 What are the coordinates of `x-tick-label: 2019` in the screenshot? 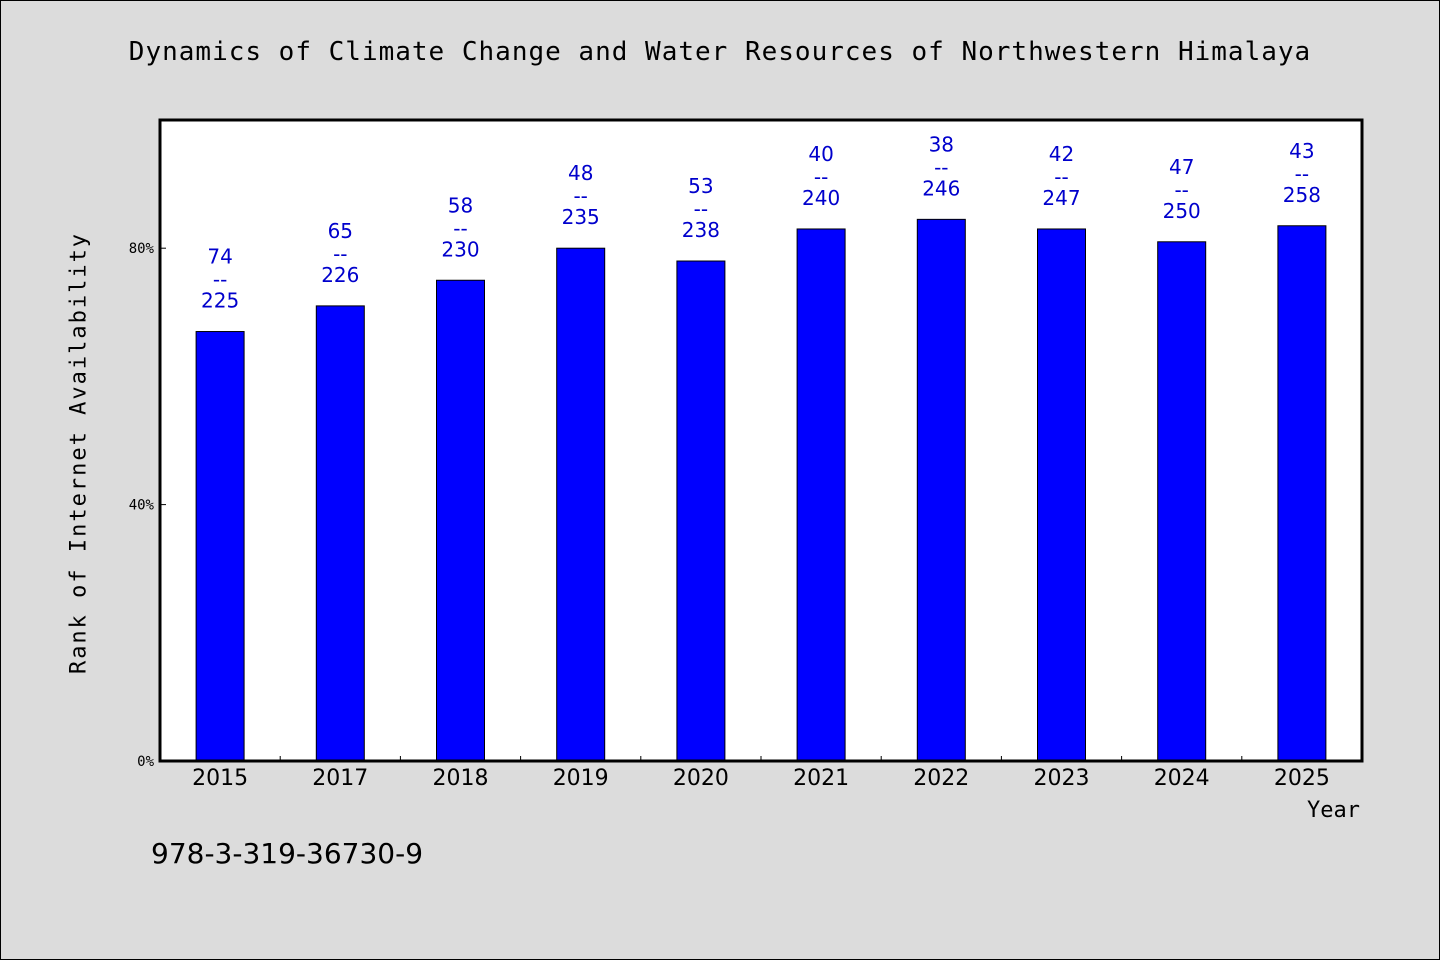 It's located at (581, 778).